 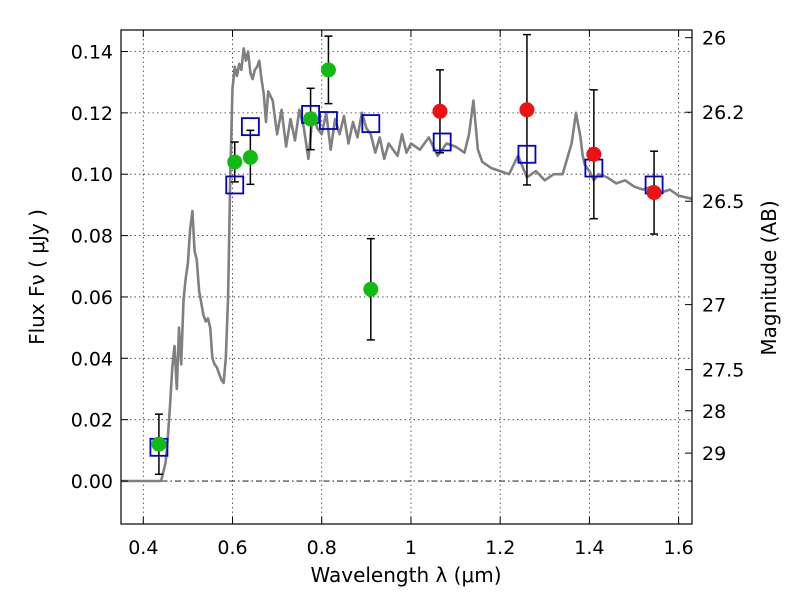 I want to click on y-tick-label: 0.06, so click(x=92, y=298).